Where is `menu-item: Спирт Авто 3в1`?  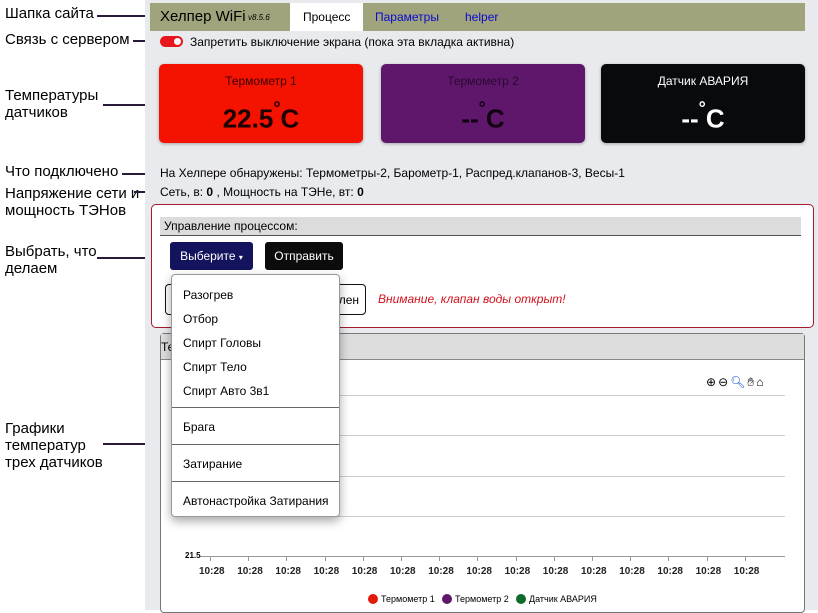 menu-item: Спирт Авто 3в1 is located at coordinates (226, 391).